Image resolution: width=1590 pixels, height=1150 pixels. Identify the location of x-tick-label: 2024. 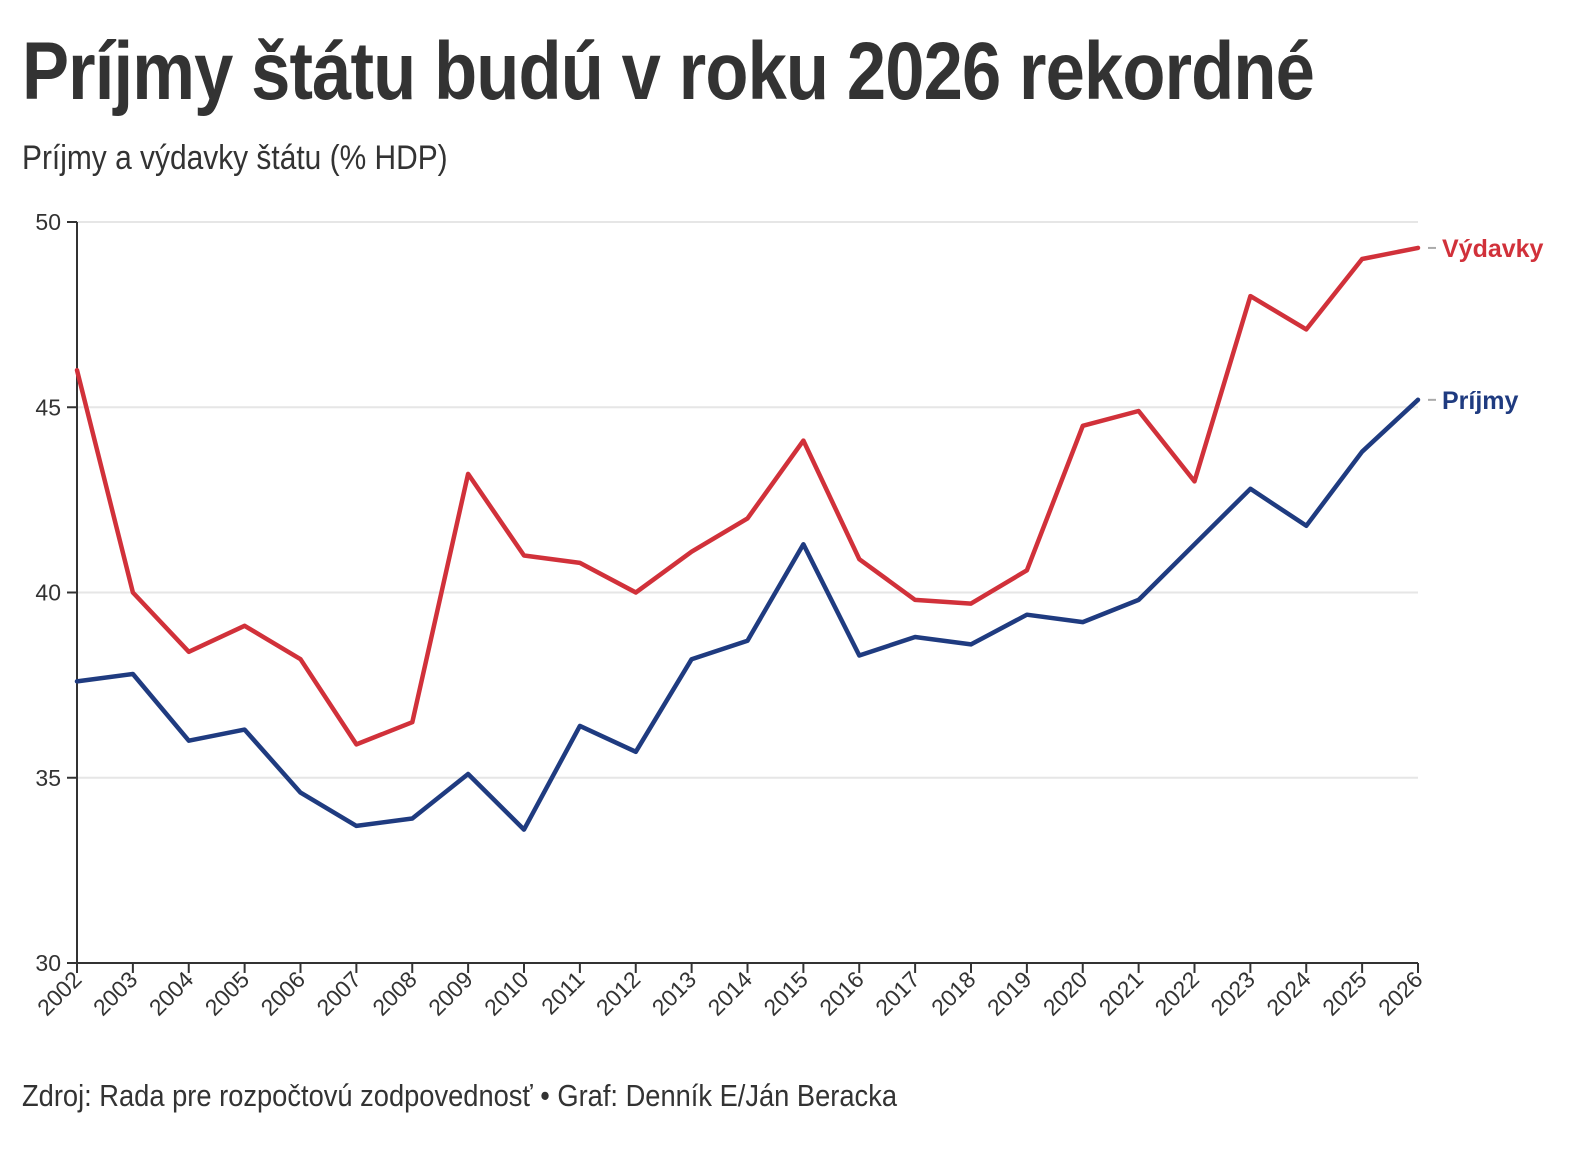
(1288, 993).